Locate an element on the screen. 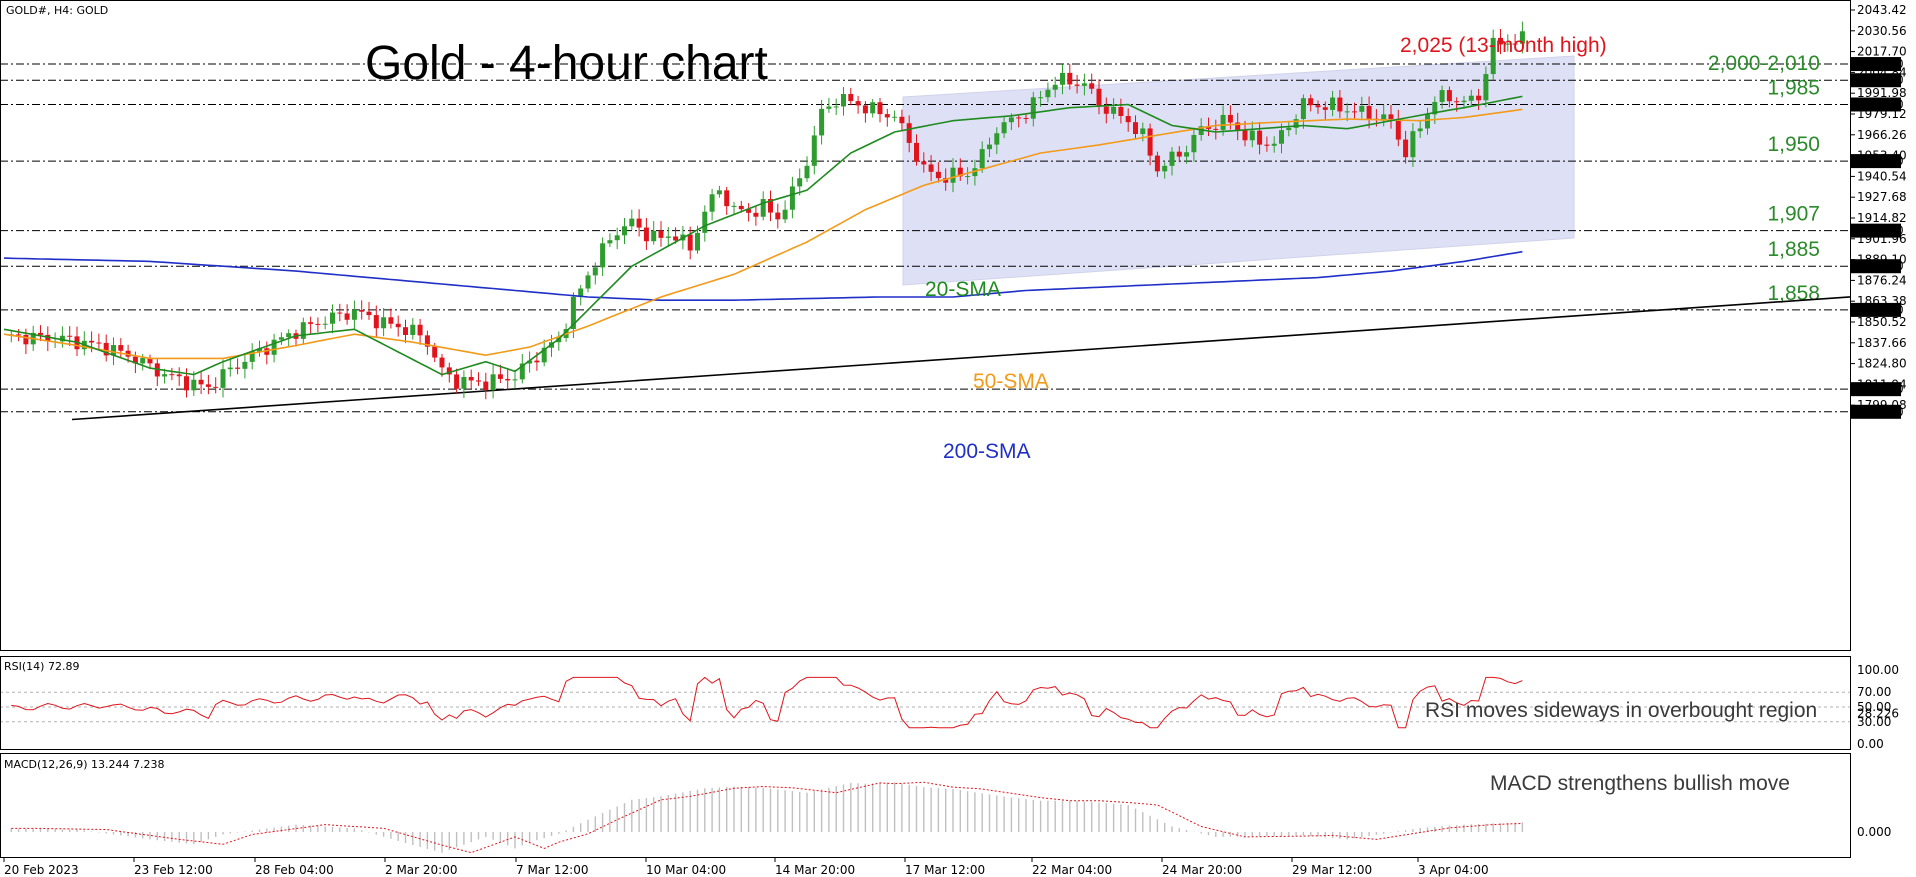 The height and width of the screenshot is (877, 1916). price-axis-label: 1979.12 is located at coordinates (1882, 114).